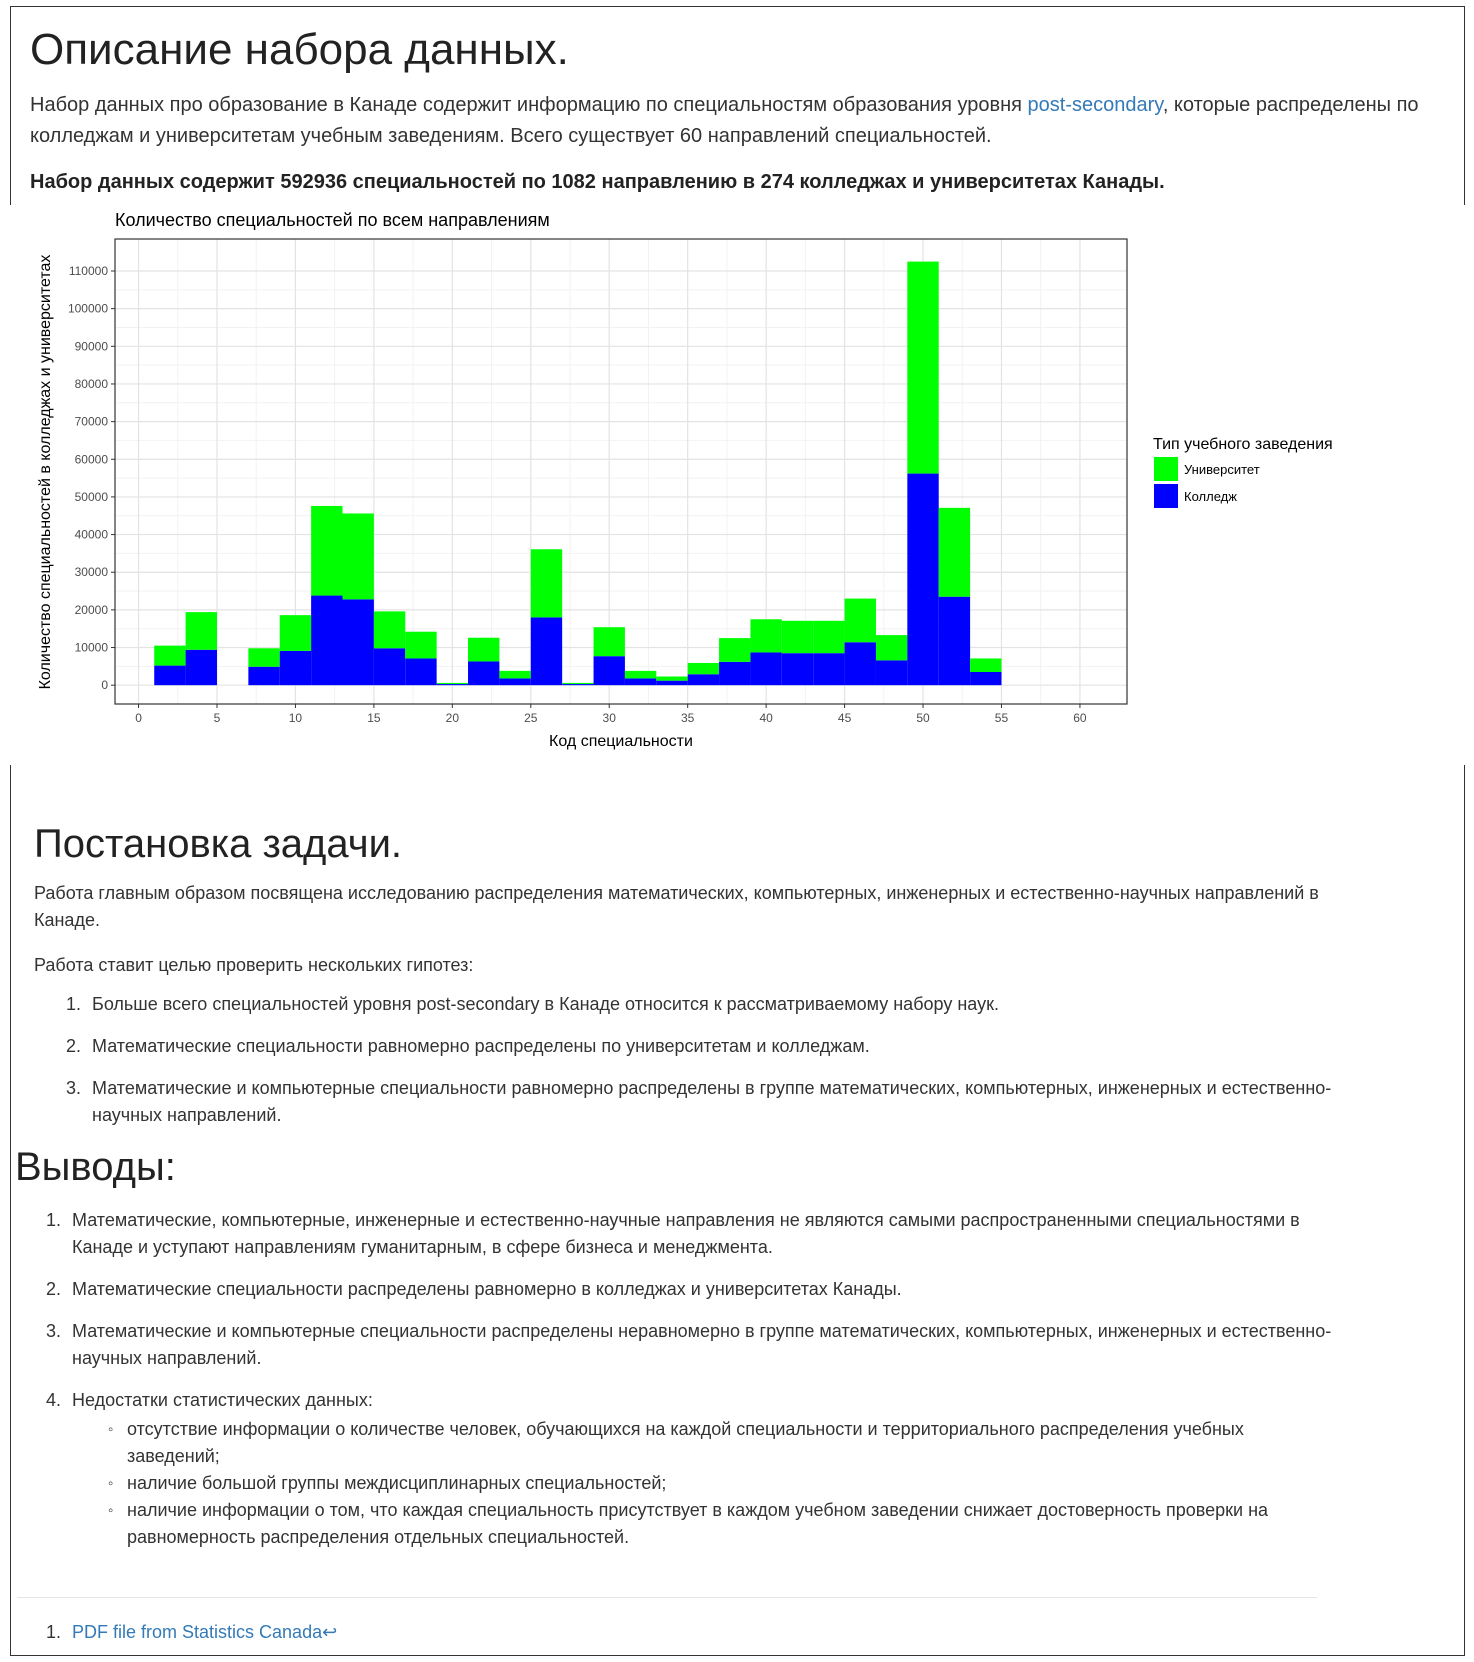 The width and height of the screenshot is (1474, 1662). What do you see at coordinates (374, 718) in the screenshot?
I see `x-tick-label: 15` at bounding box center [374, 718].